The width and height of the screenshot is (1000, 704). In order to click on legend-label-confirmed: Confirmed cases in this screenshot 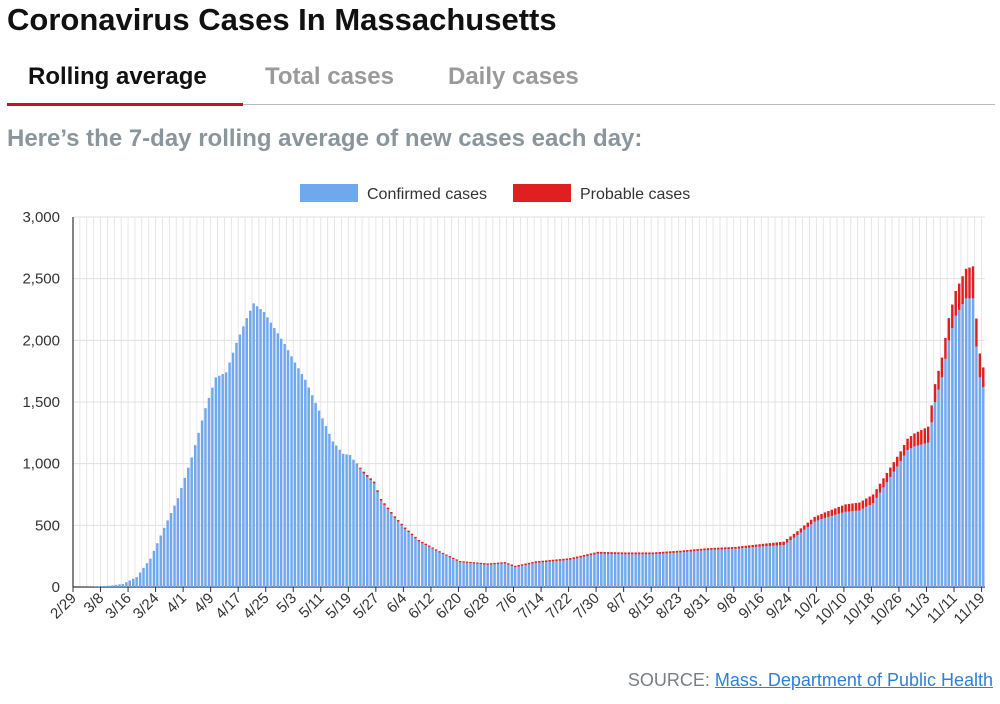, I will do `click(427, 194)`.